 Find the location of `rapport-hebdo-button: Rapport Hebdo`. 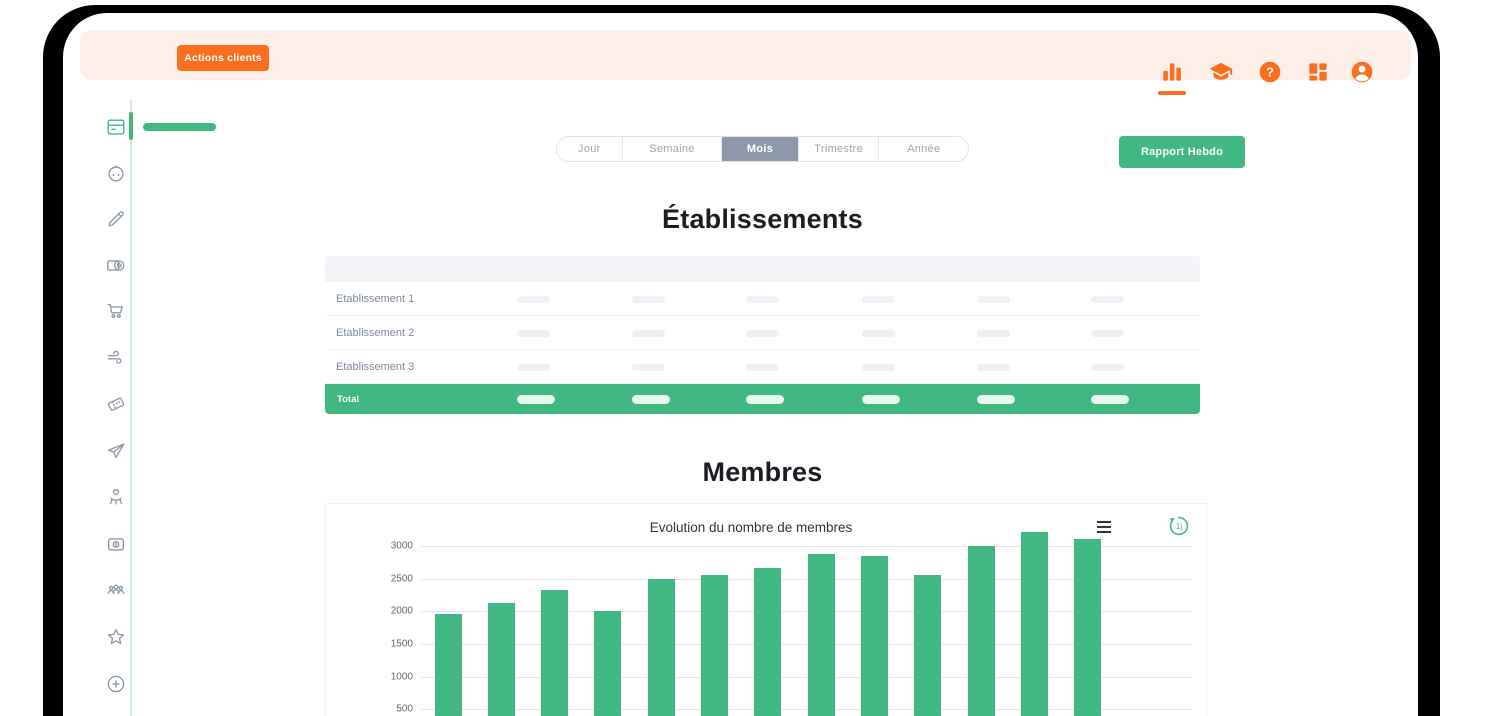

rapport-hebdo-button: Rapport Hebdo is located at coordinates (1182, 152).